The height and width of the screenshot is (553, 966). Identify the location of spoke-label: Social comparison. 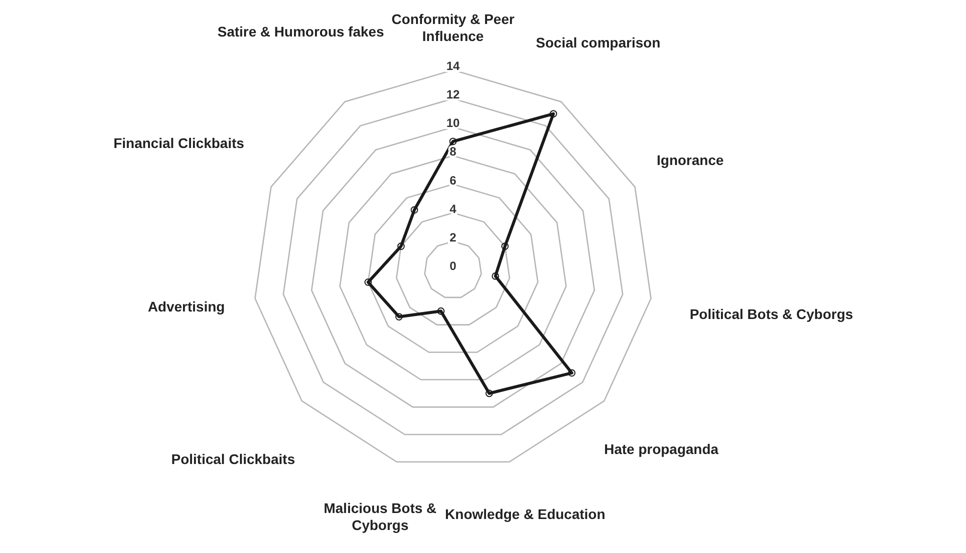
(598, 42).